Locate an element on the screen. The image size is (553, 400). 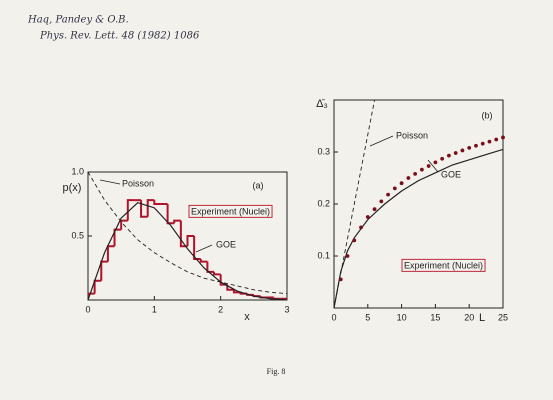
x-tick-label: 25 is located at coordinates (503, 317).